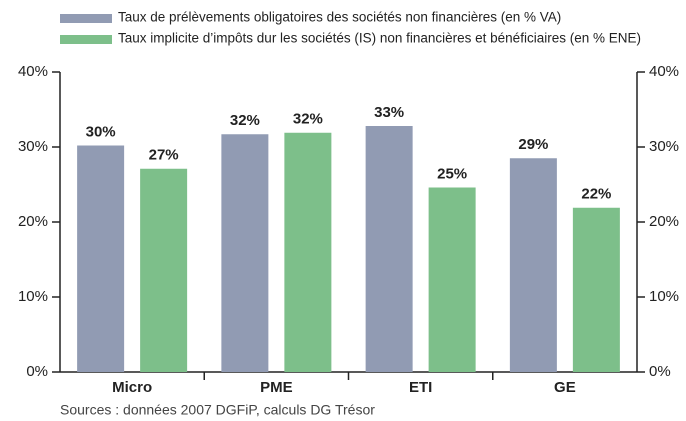  I want to click on value-label: 30%, so click(101, 131).